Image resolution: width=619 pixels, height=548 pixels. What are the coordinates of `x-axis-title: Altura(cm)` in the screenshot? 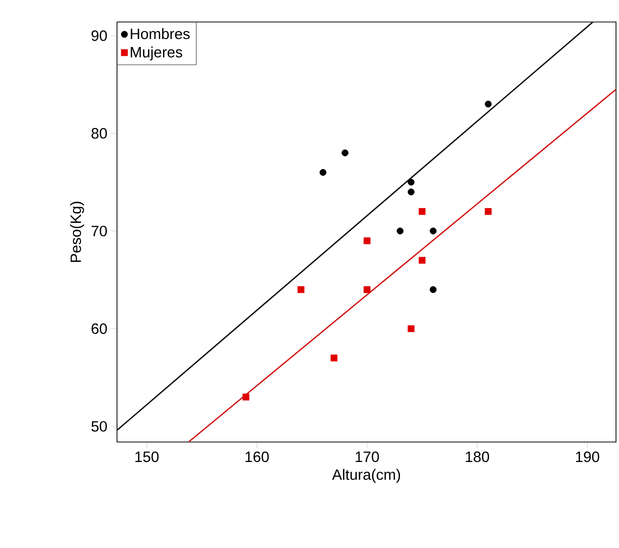 It's located at (366, 475).